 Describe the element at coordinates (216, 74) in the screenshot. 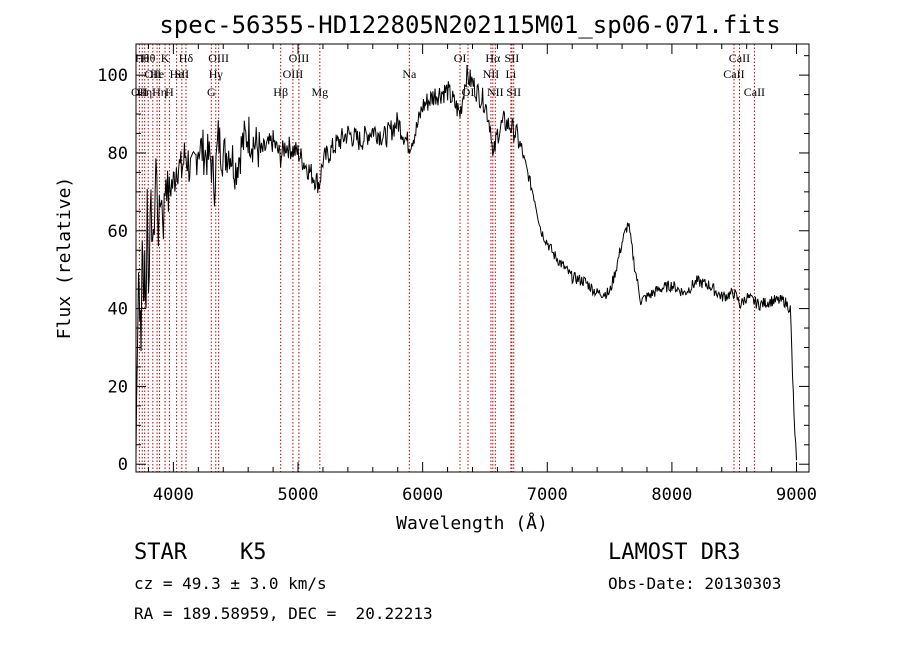

I see `spectral-line-label: Hγ` at that location.